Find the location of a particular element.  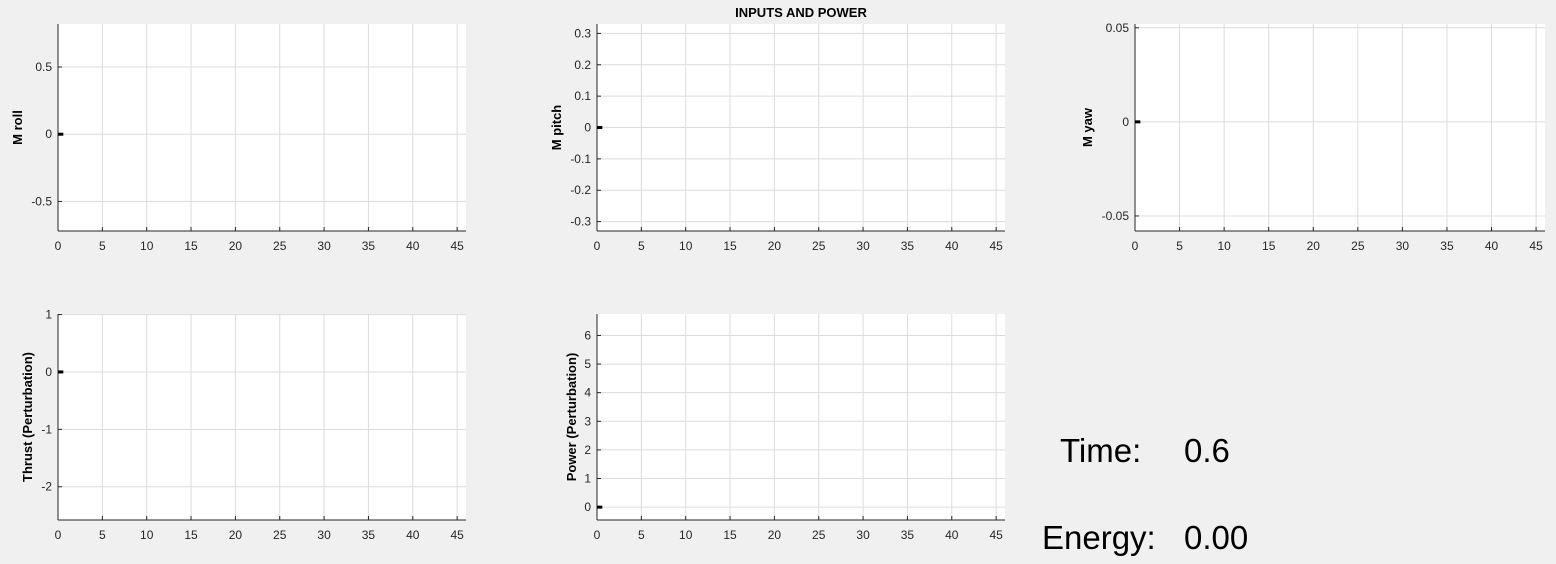

m-yaw-y-axis-label: M yaw is located at coordinates (1087, 127).